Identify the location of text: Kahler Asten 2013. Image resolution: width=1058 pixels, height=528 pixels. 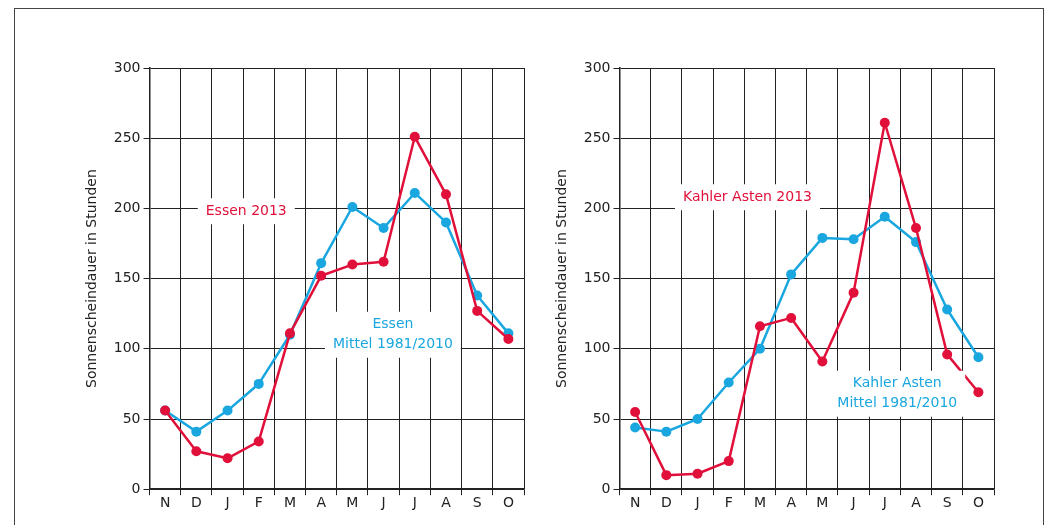
(747, 195).